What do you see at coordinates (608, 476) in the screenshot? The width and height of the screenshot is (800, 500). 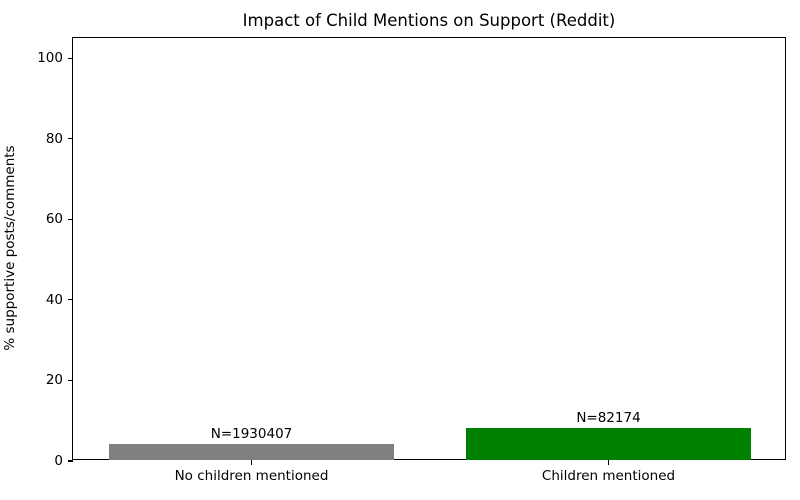 I see `x-axis-category-label: Children mentioned` at bounding box center [608, 476].